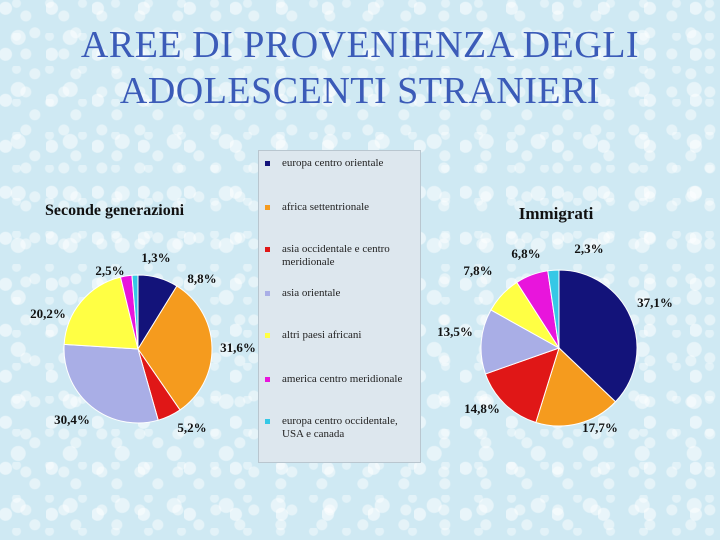 The image size is (720, 540). What do you see at coordinates (588, 248) in the screenshot?
I see `data-label: 2,3%` at bounding box center [588, 248].